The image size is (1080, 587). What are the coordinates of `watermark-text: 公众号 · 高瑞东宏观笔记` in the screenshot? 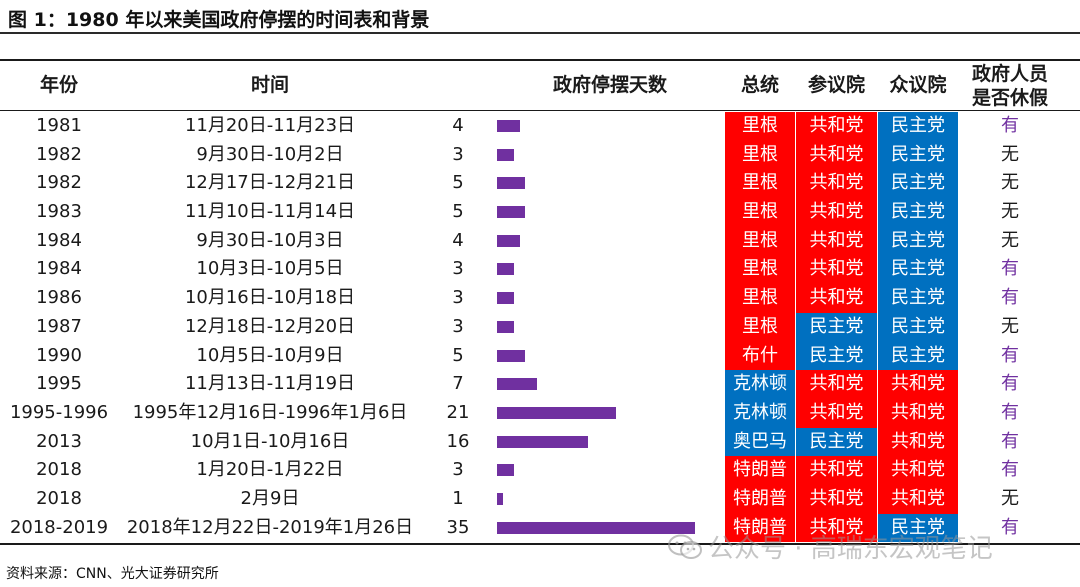 It's located at (850, 549).